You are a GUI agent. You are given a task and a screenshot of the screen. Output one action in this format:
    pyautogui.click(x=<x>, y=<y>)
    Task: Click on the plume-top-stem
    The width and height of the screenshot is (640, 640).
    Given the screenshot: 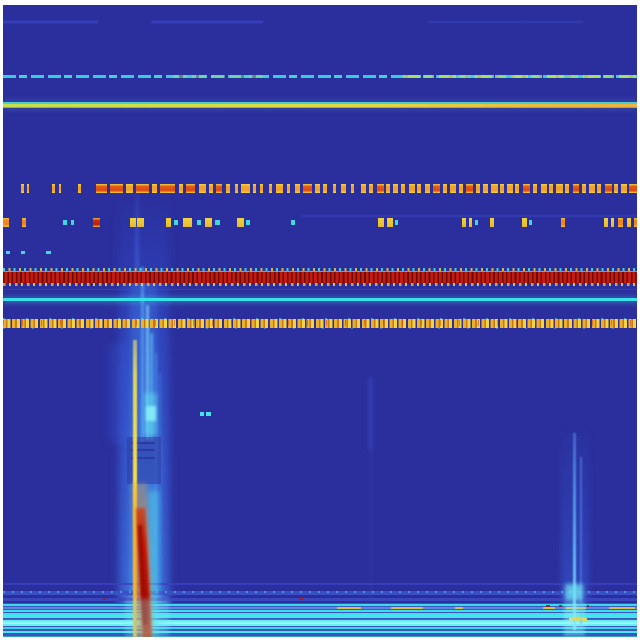 What is the action you would take?
    pyautogui.click(x=137, y=237)
    